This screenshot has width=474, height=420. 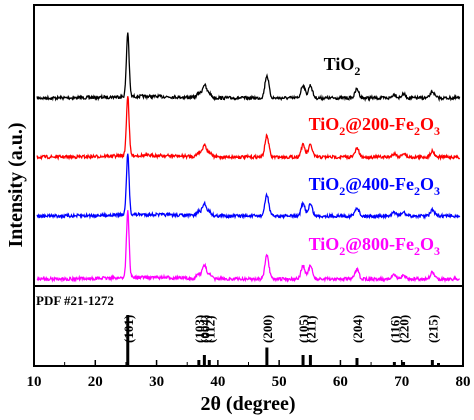 What do you see at coordinates (16, 184) in the screenshot?
I see `y-axis-label: Intensity (a.u.)` at bounding box center [16, 184].